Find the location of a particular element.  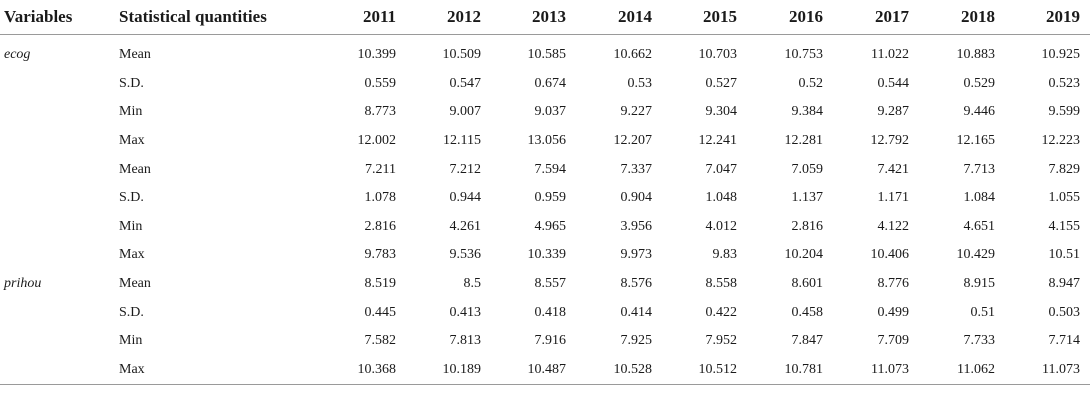

value-cell: 0.53 is located at coordinates (640, 83).